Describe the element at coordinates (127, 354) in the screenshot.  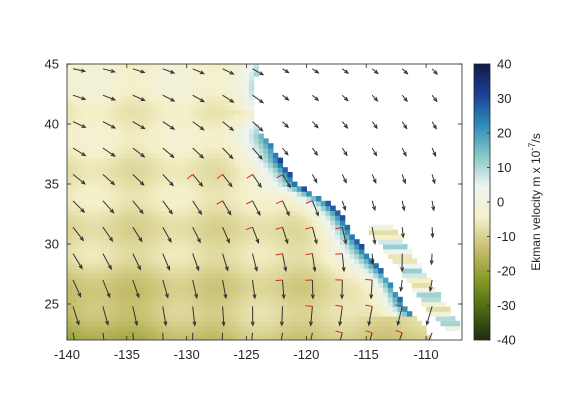
I see `x-tick-label: -135` at that location.